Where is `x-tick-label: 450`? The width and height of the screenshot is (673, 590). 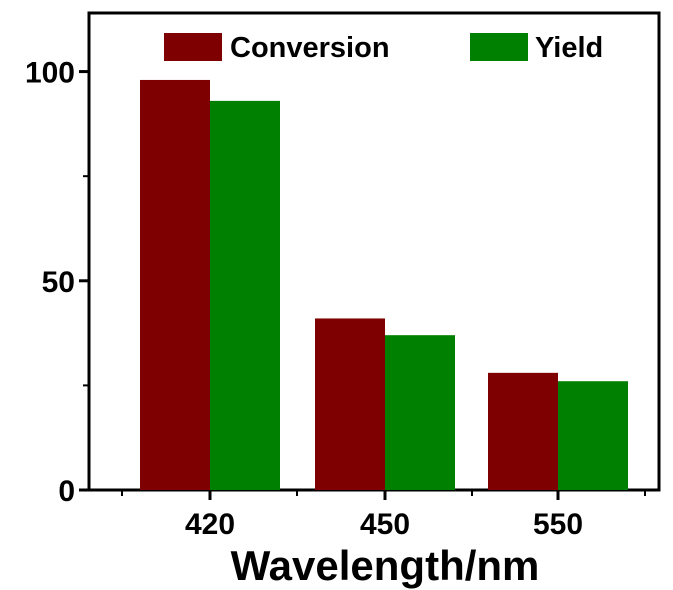
x-tick-label: 450 is located at coordinates (385, 524).